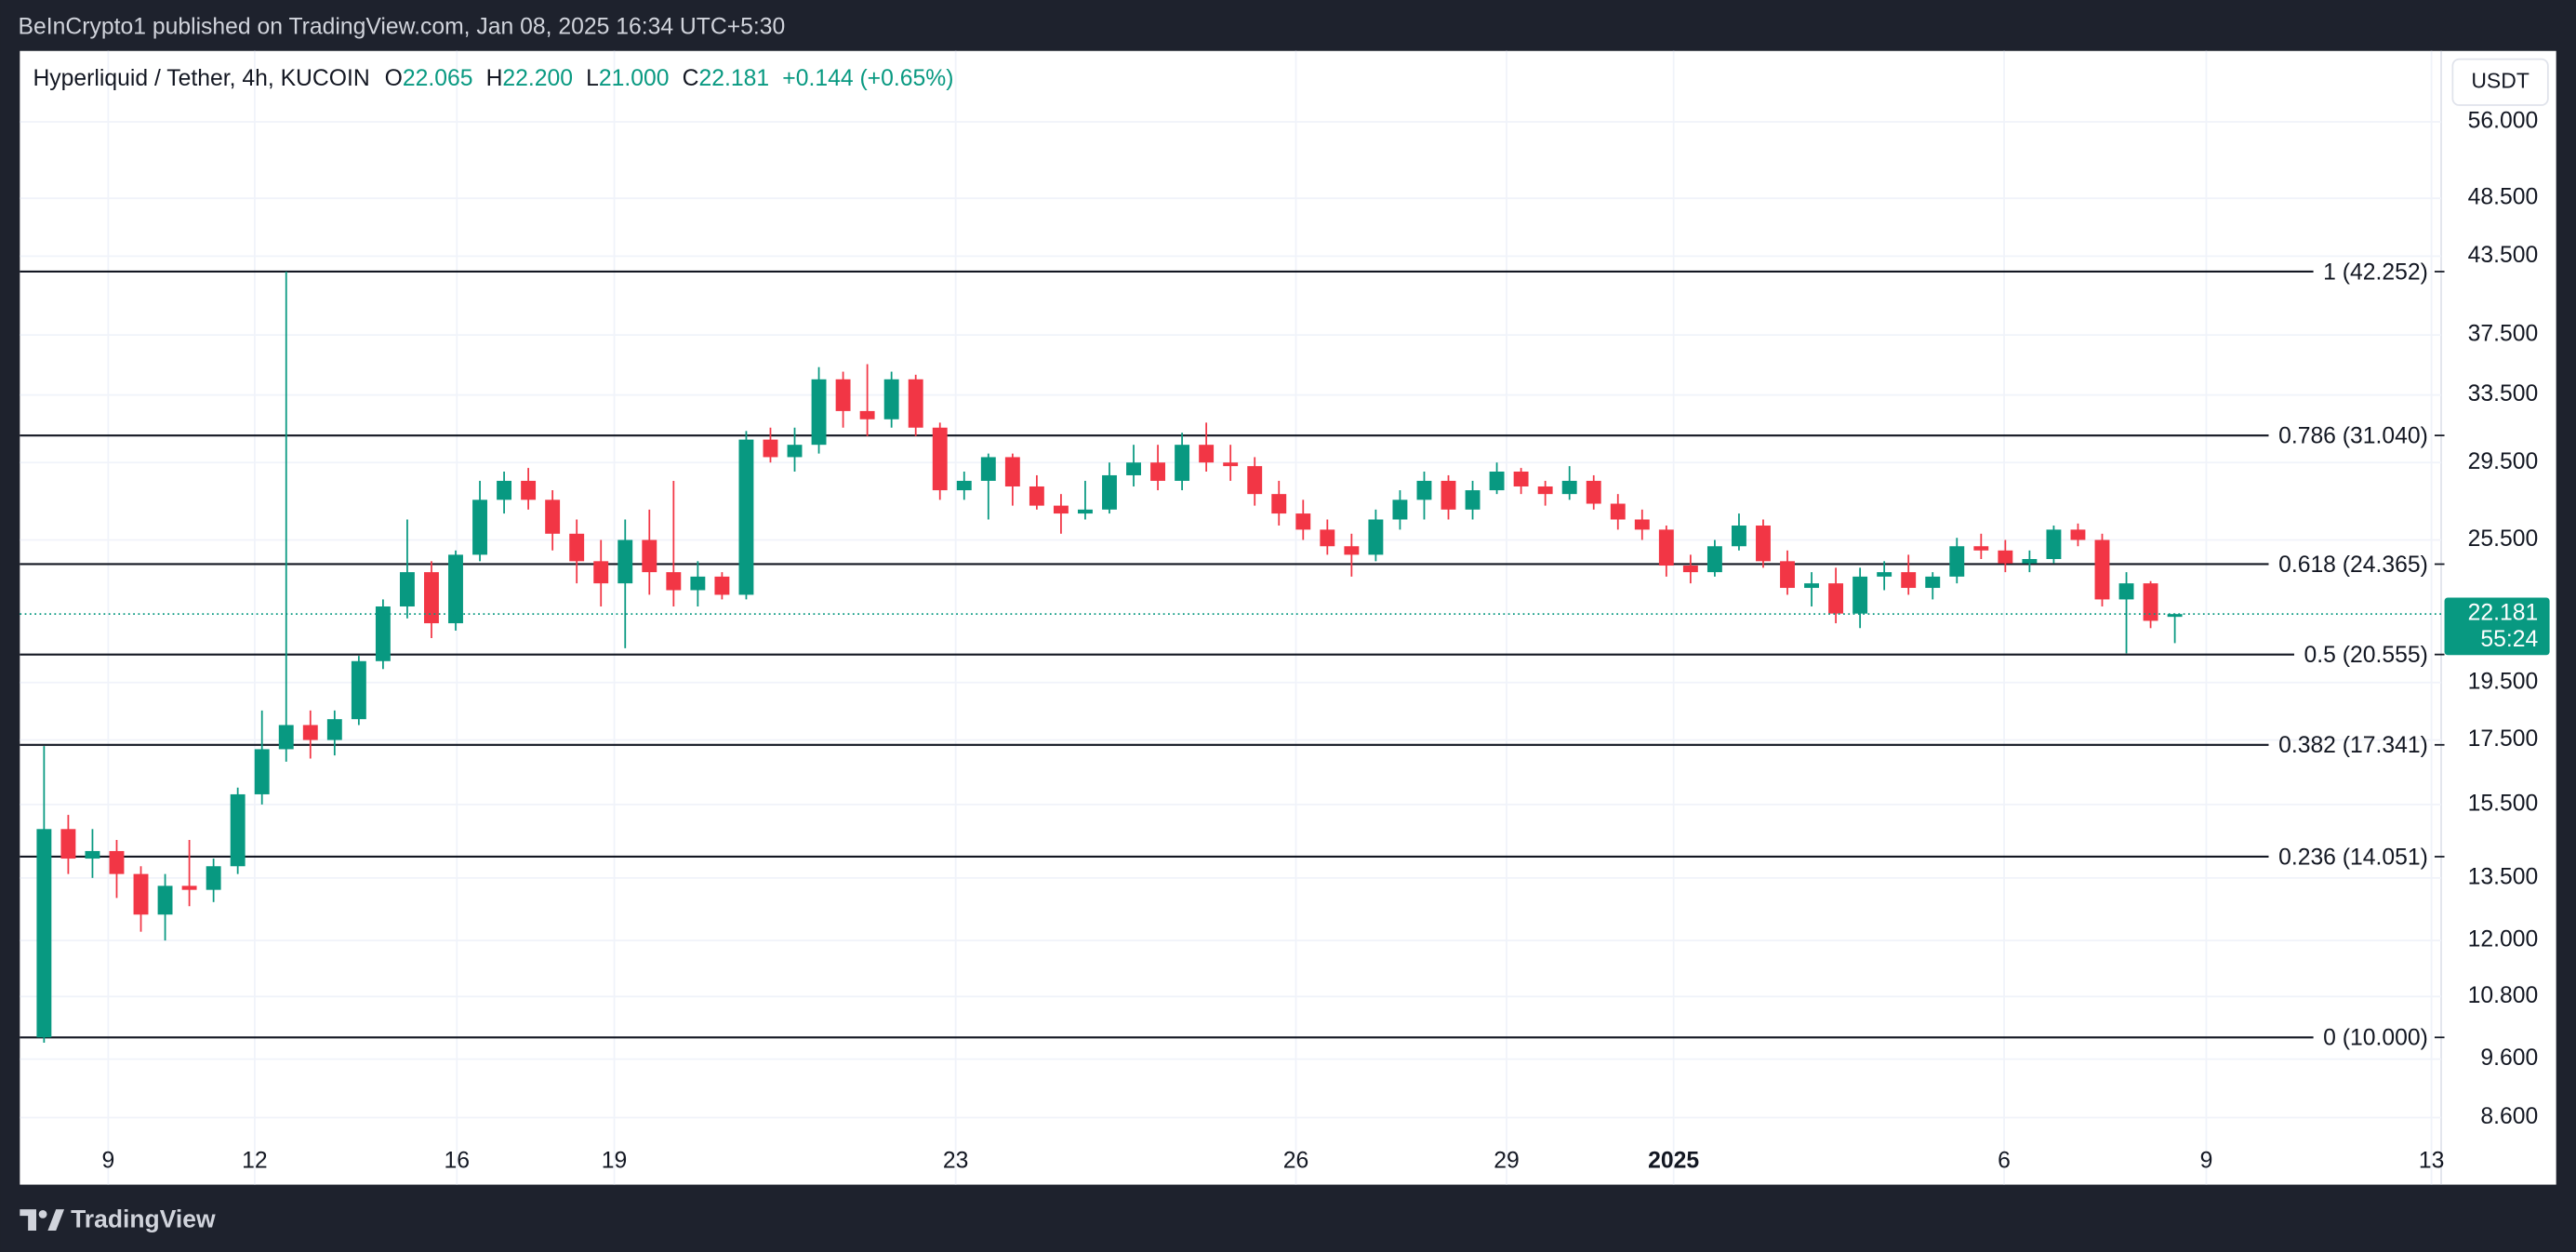 The width and height of the screenshot is (2576, 1252). Describe the element at coordinates (201, 77) in the screenshot. I see `symbol: Hyperliquid / Tether, 4h, KUCOIN` at that location.